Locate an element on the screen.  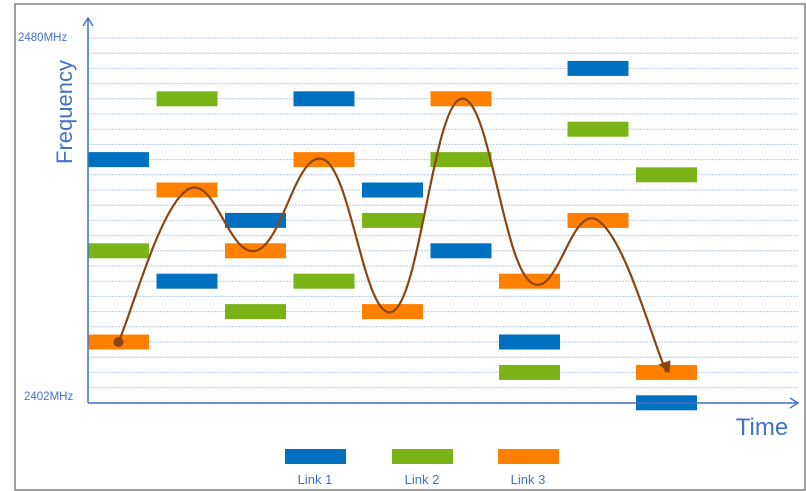
x-axis-arrow is located at coordinates (794, 403).